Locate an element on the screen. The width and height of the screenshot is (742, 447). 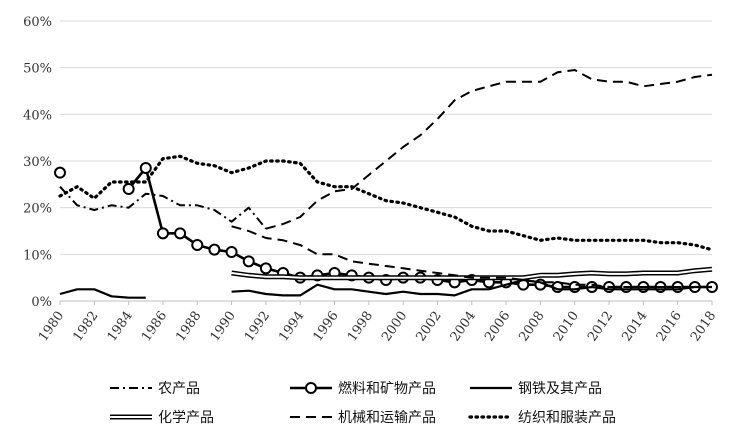
x-tick-label: 1988 is located at coordinates (188, 327).